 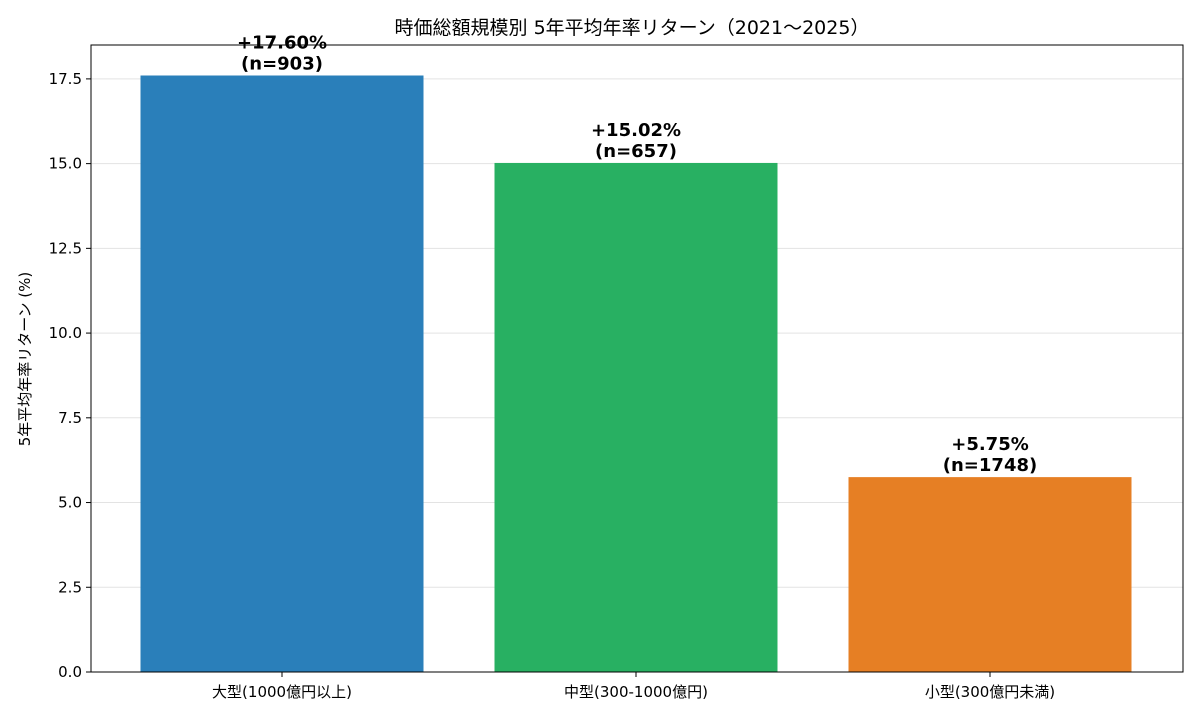 What do you see at coordinates (70, 503) in the screenshot?
I see `y-tick-label: 5.0` at bounding box center [70, 503].